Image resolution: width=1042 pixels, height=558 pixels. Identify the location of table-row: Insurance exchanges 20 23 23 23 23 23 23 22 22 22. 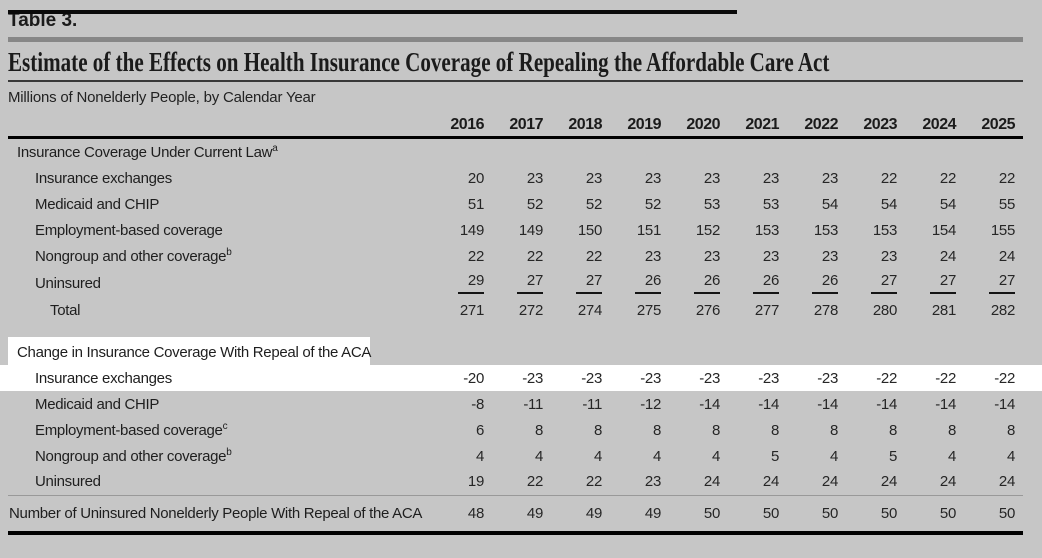
(515, 178).